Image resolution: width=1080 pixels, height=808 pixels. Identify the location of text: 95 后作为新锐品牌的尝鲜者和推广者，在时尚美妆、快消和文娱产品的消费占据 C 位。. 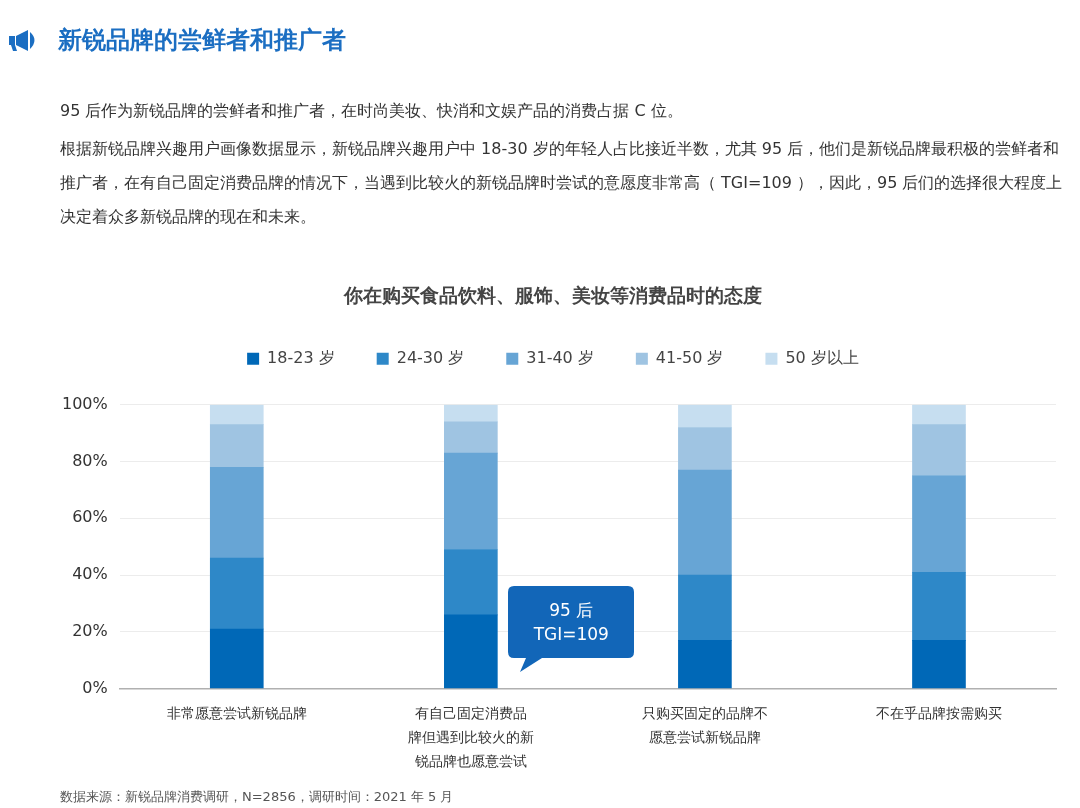
(372, 111).